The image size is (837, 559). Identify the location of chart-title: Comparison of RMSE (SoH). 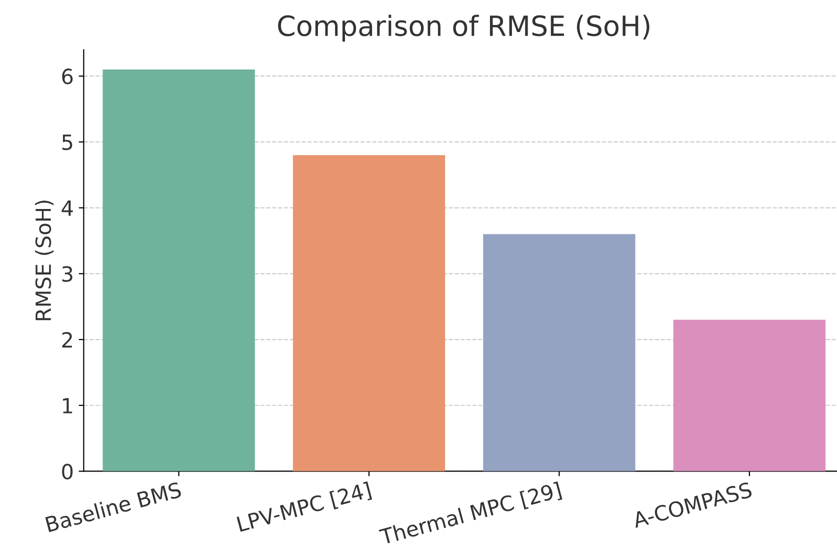
(464, 28).